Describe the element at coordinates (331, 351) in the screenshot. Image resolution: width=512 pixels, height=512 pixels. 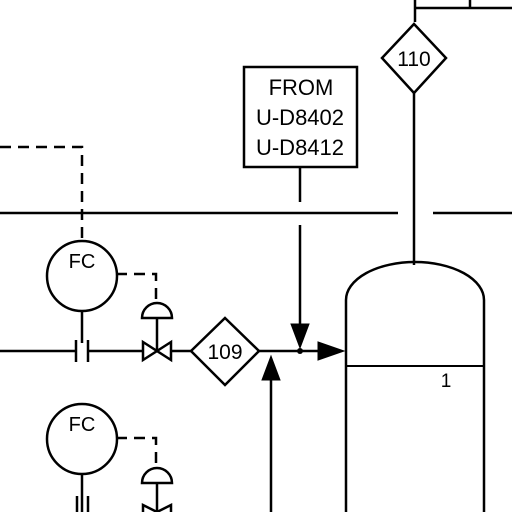
I see `vessel-inlet-arrow-head` at that location.